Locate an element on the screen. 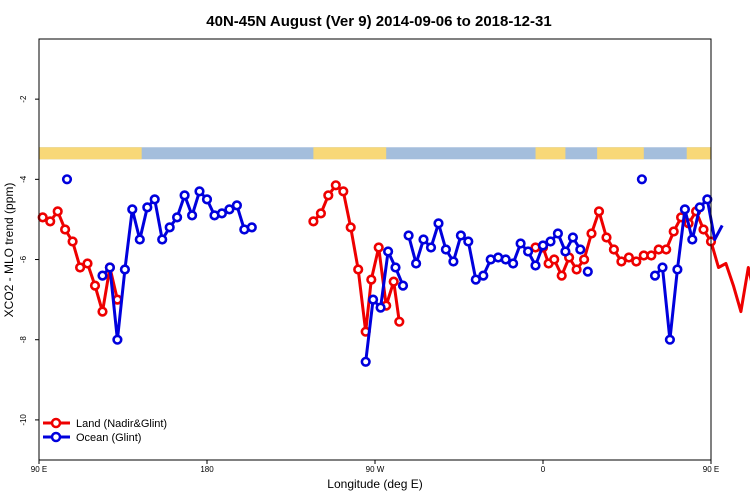 This screenshot has height=500, width=750. legend-ocean-label: Ocean (Glint) is located at coordinates (108, 438).